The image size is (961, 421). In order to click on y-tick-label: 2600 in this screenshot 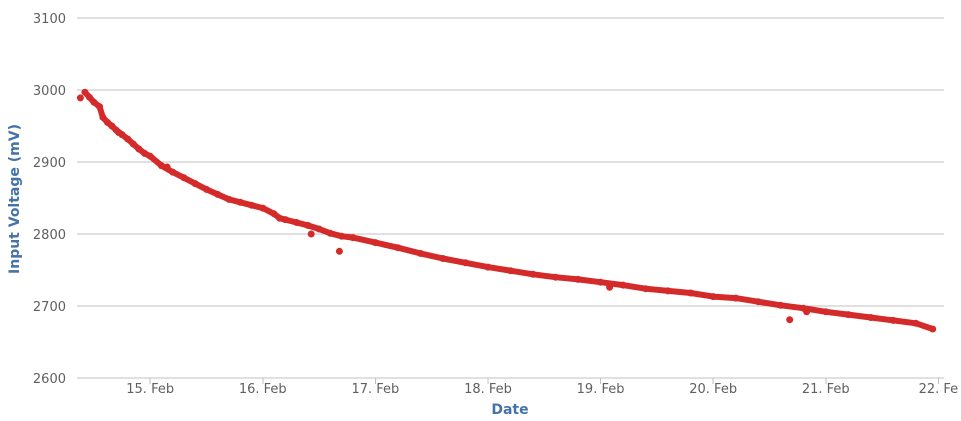, I will do `click(49, 379)`.